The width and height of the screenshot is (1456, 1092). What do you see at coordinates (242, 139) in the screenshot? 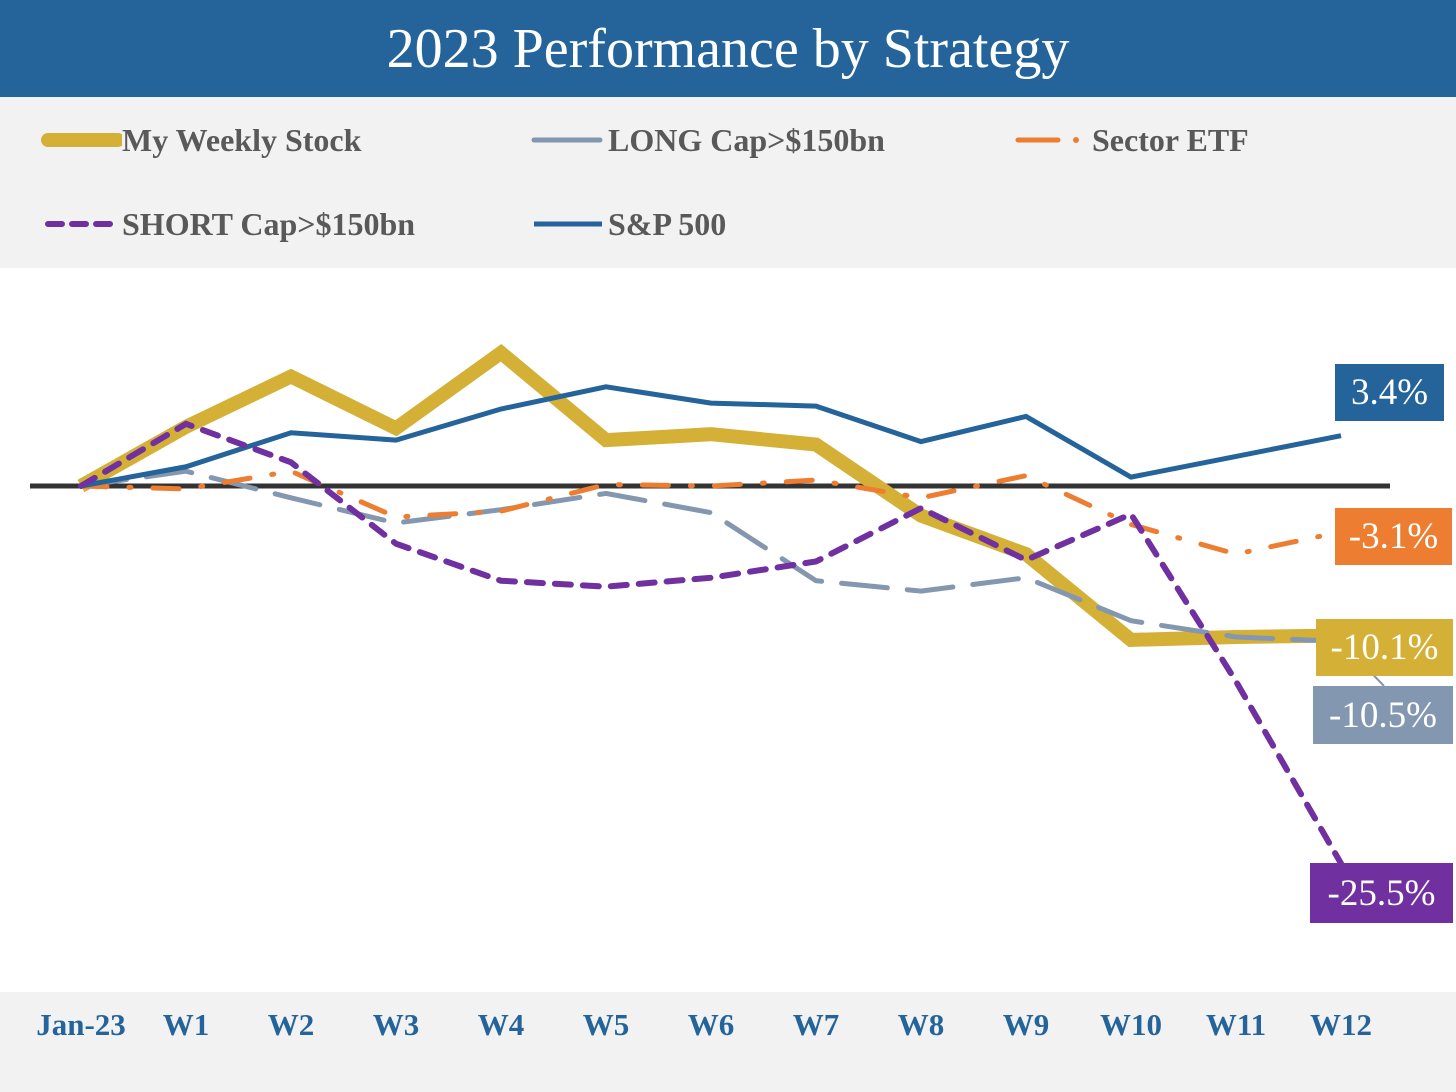
I see `legend-label: My Weekly Stock` at bounding box center [242, 139].